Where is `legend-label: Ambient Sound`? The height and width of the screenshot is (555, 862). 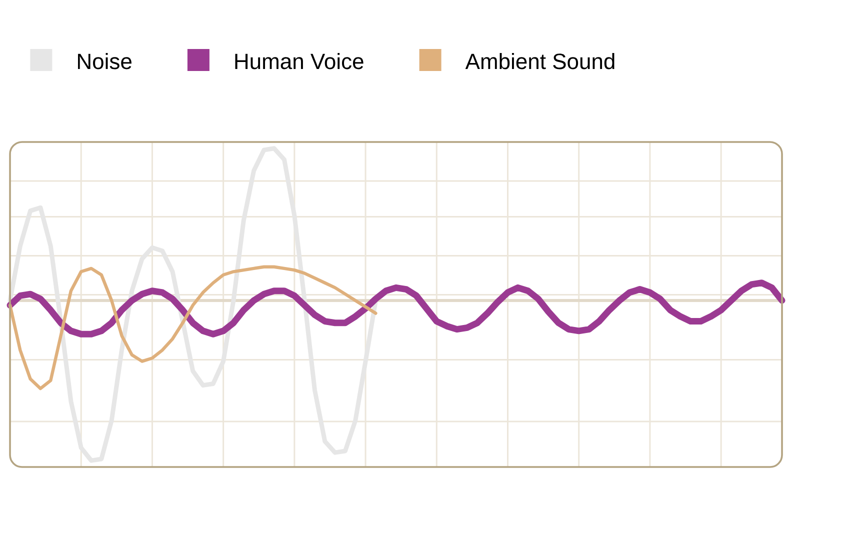 legend-label: Ambient Sound is located at coordinates (539, 61).